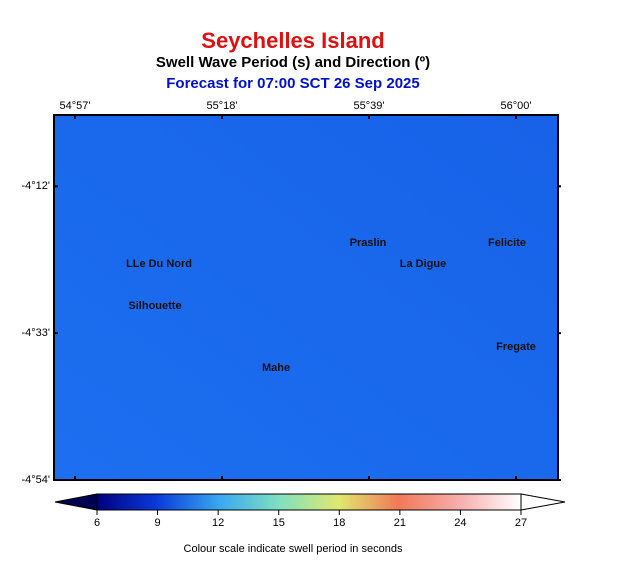 Image resolution: width=630 pixels, height=585 pixels. Describe the element at coordinates (76, 502) in the screenshot. I see `colorbar-min-arrow` at that location.